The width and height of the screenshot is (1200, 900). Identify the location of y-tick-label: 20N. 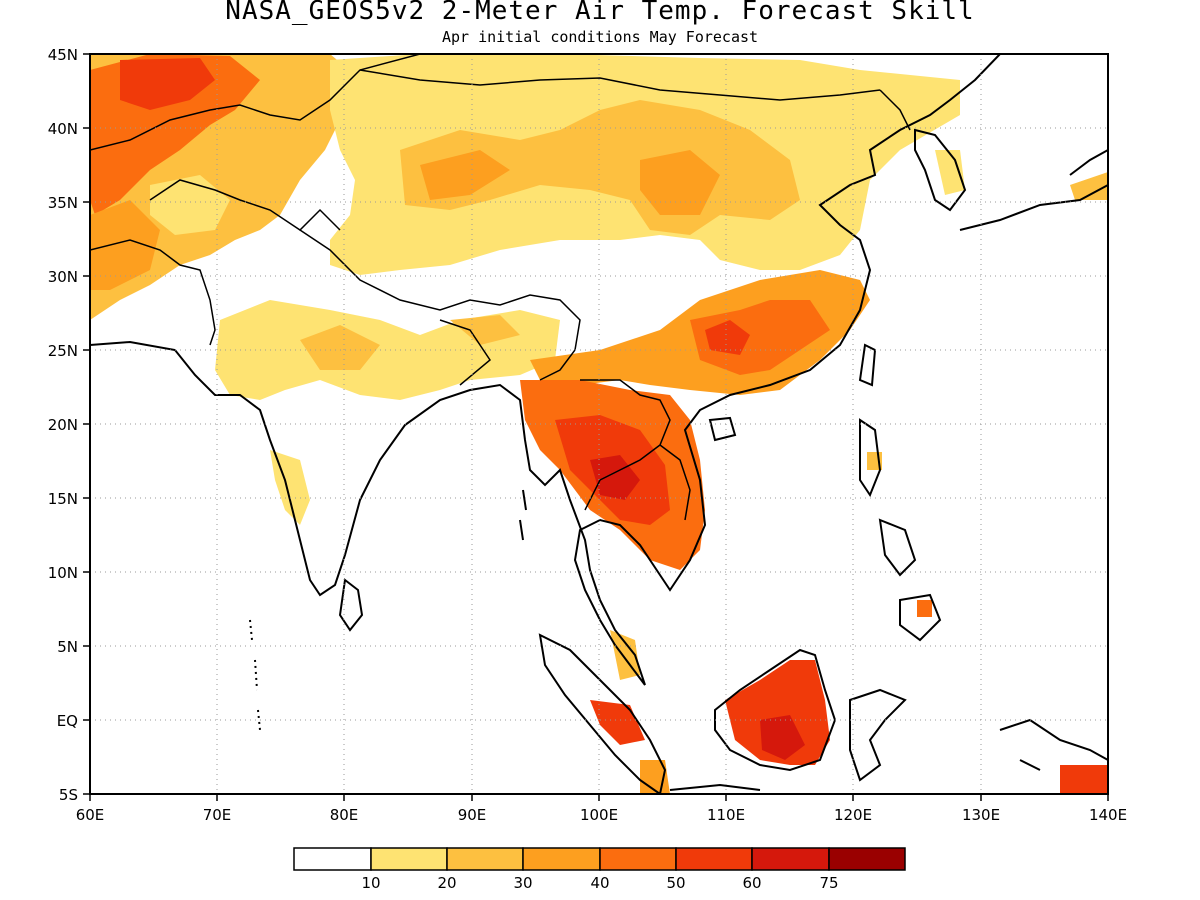
(63, 425).